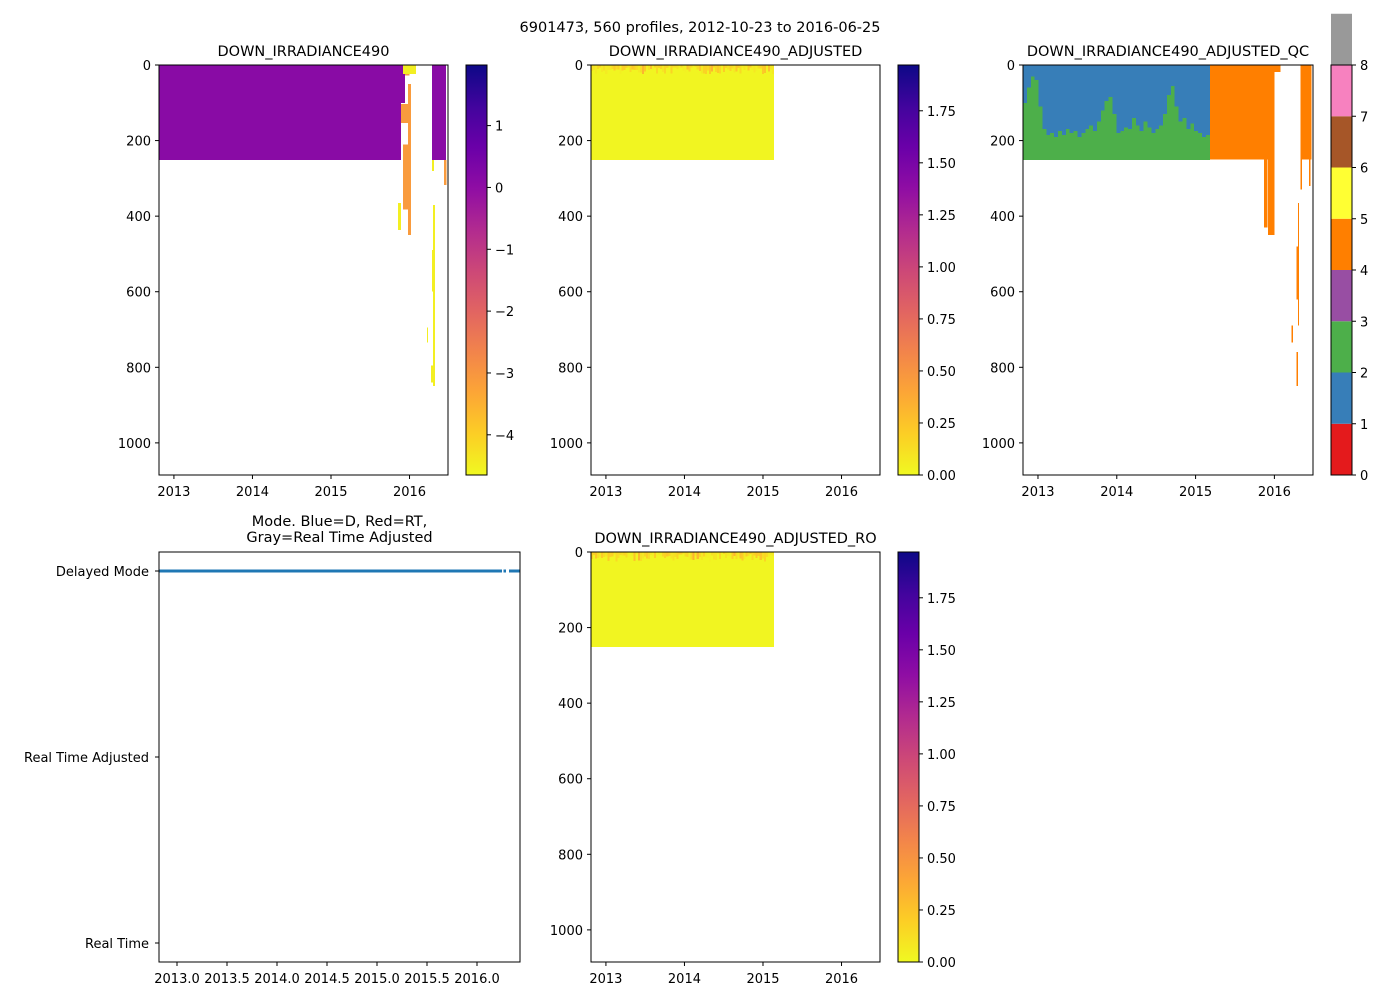 The height and width of the screenshot is (1000, 1400). I want to click on colorbar-tick-label: 0.00, so click(941, 963).